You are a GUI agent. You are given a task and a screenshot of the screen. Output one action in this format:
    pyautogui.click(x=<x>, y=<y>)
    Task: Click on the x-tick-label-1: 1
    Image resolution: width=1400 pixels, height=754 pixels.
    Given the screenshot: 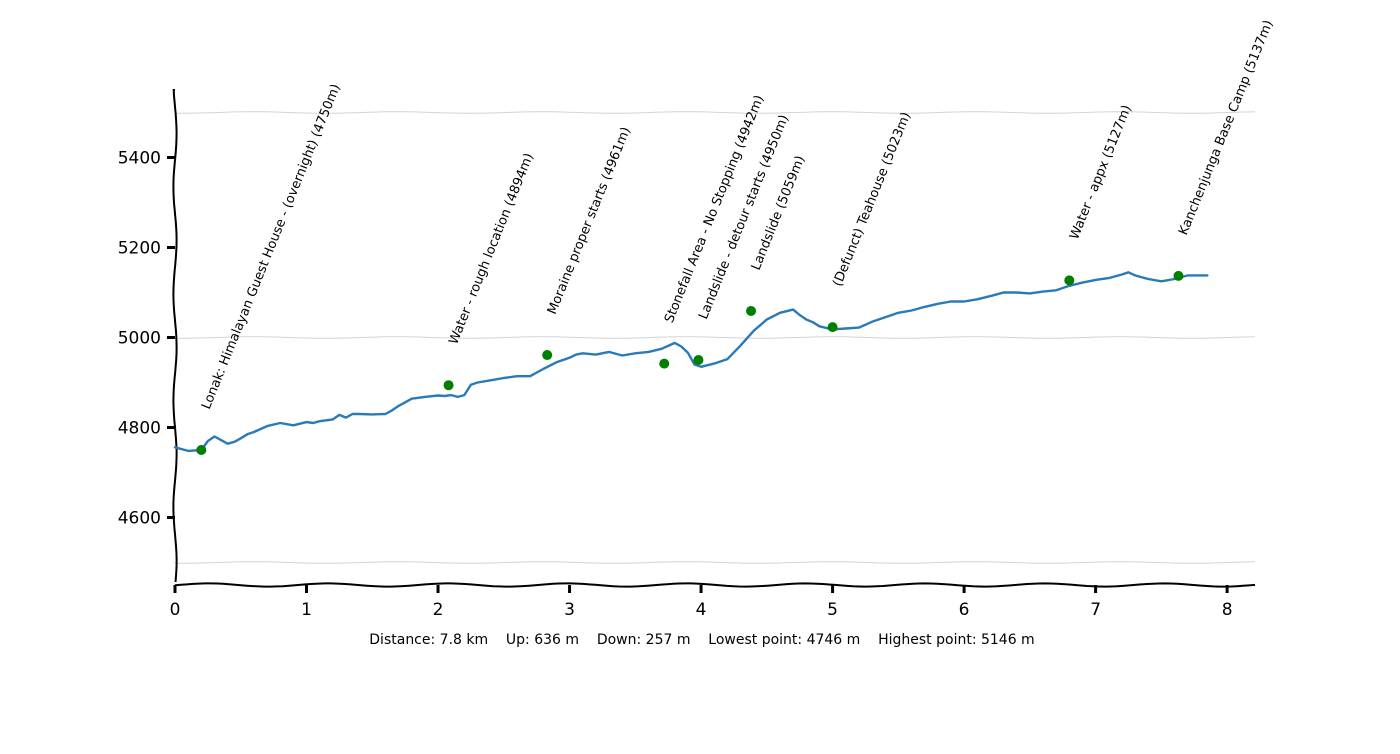 What is the action you would take?
    pyautogui.click(x=306, y=610)
    